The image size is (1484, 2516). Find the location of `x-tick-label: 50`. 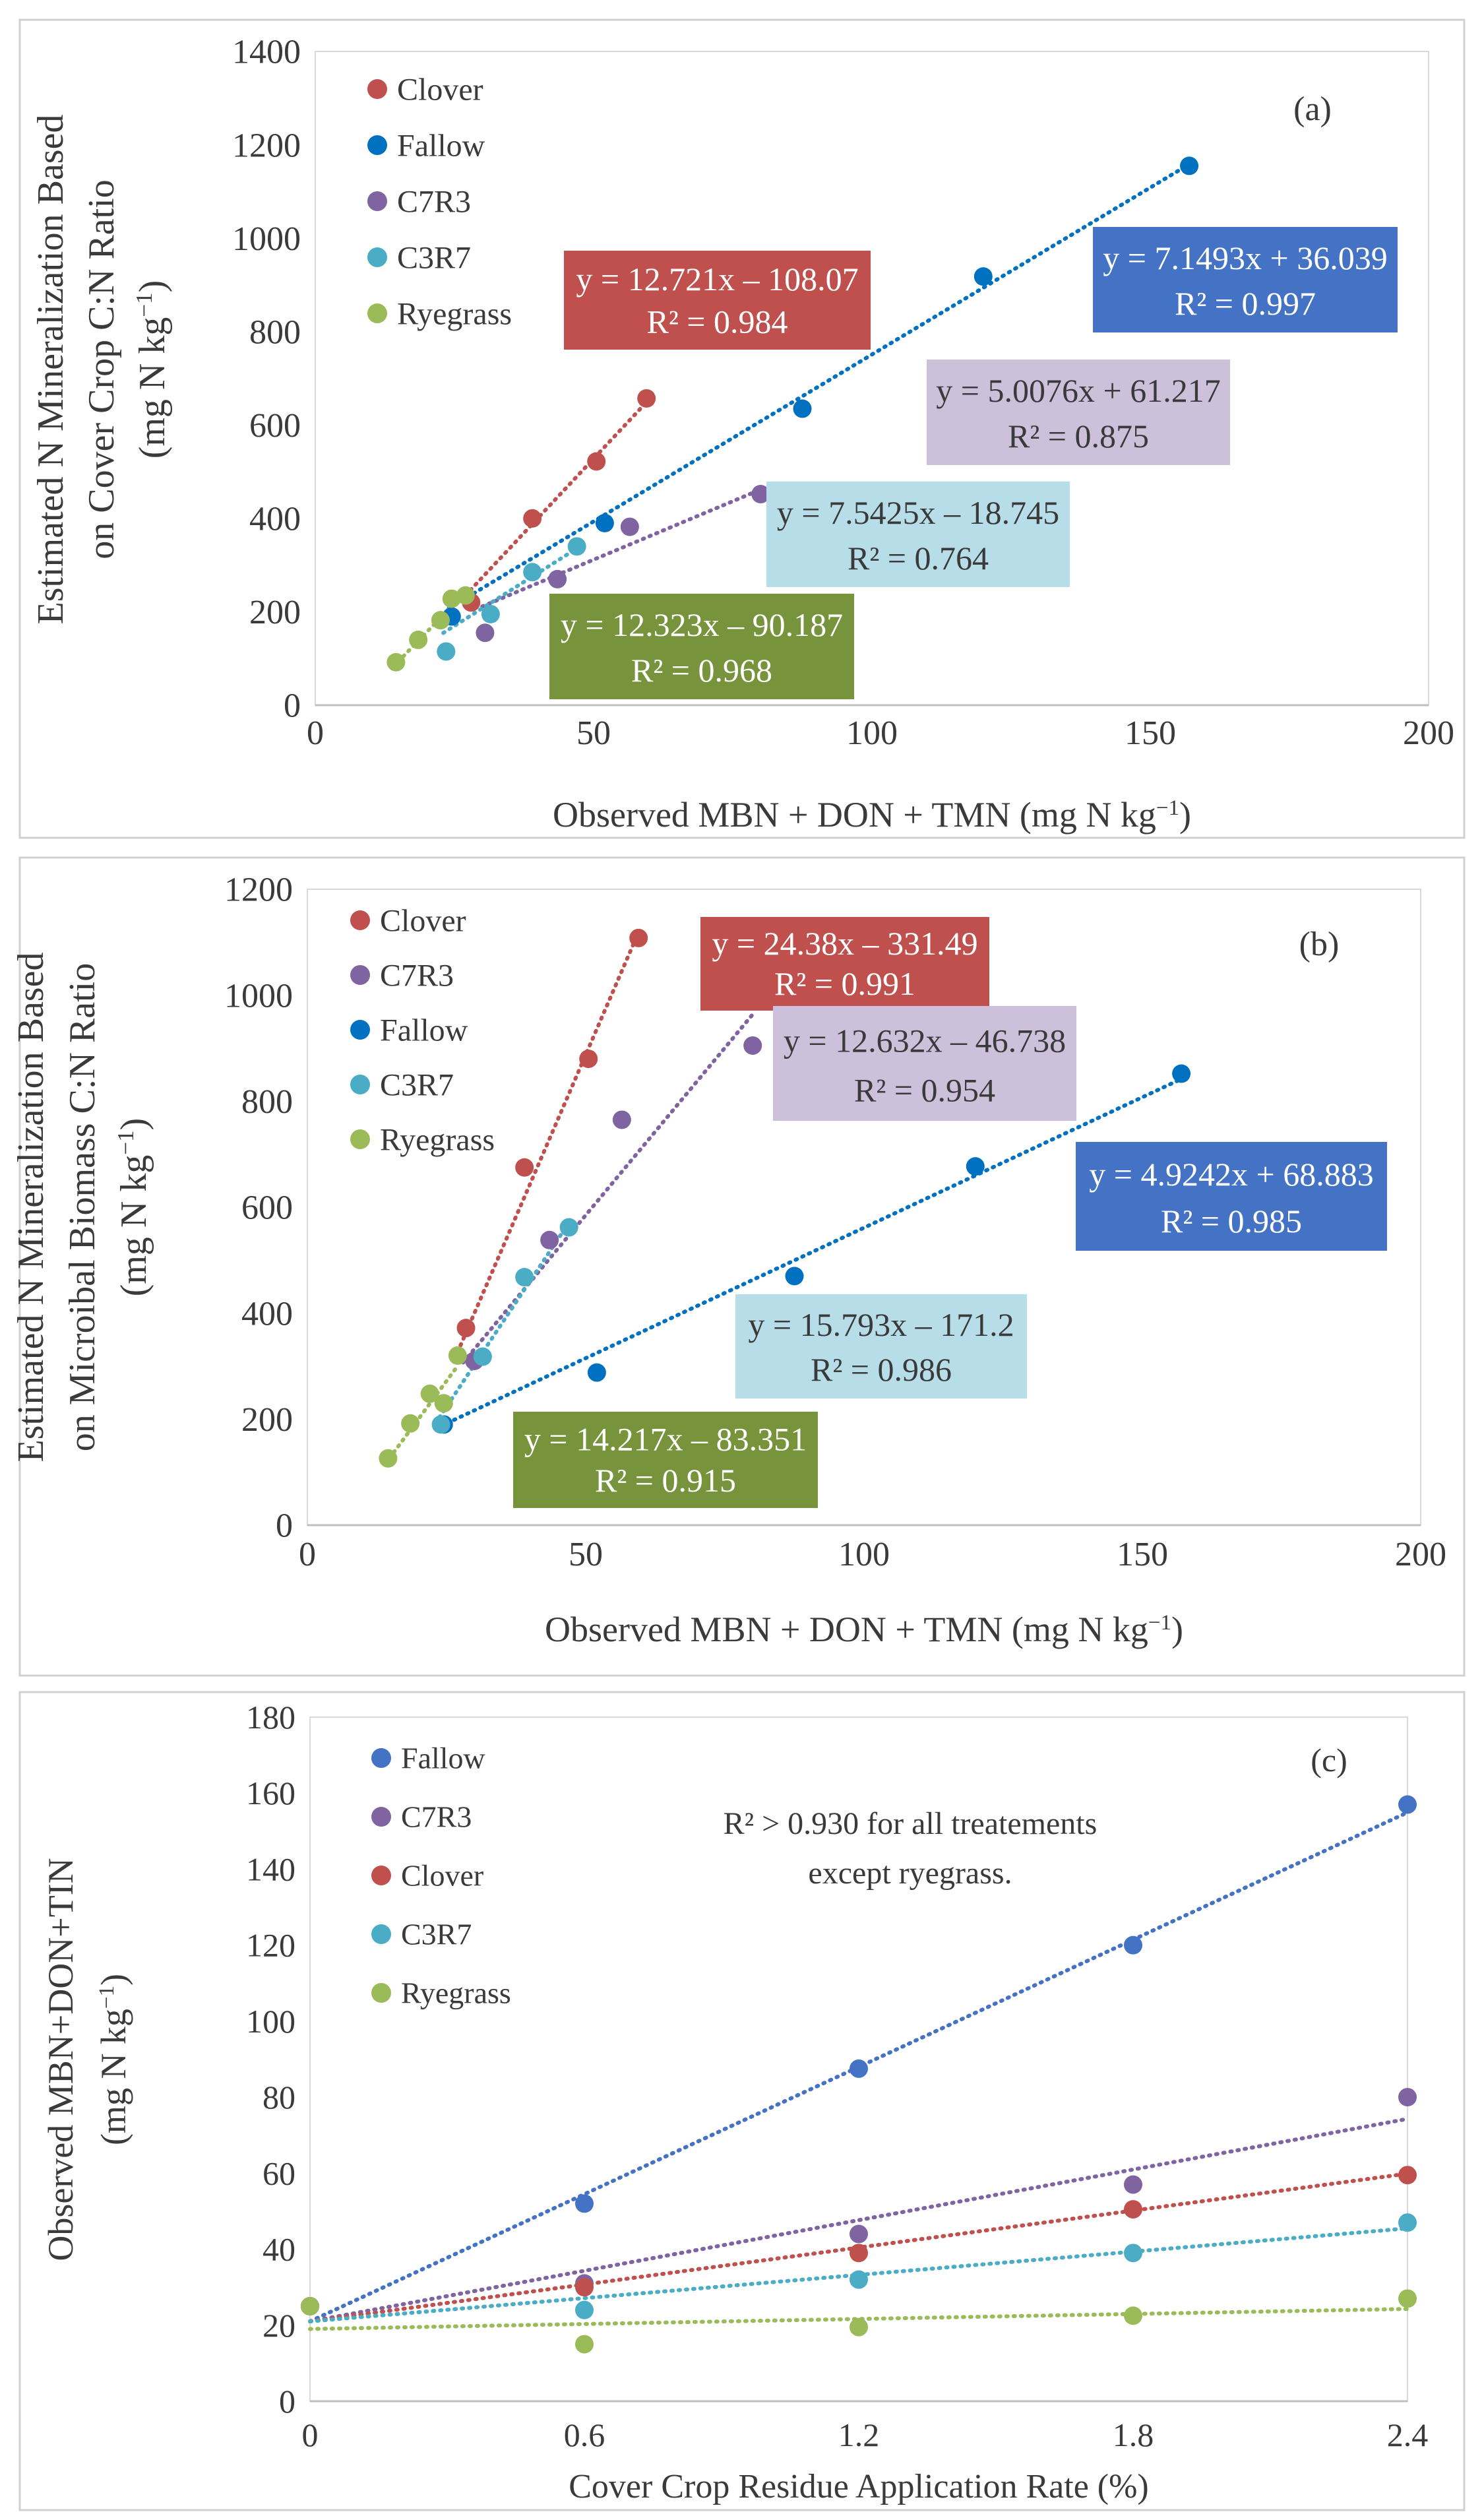

x-tick-label: 50 is located at coordinates (586, 1555).